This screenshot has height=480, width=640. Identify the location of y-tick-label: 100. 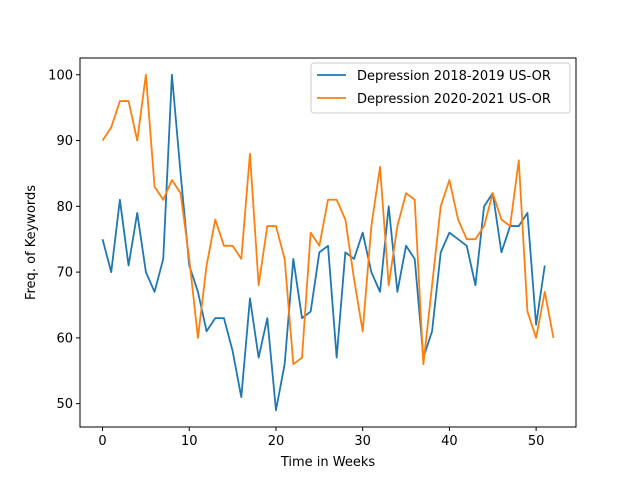
(60, 75).